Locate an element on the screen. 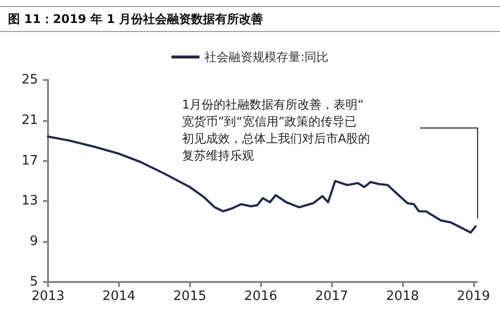 The image size is (500, 334). y-tick-label: 5 is located at coordinates (34, 282).